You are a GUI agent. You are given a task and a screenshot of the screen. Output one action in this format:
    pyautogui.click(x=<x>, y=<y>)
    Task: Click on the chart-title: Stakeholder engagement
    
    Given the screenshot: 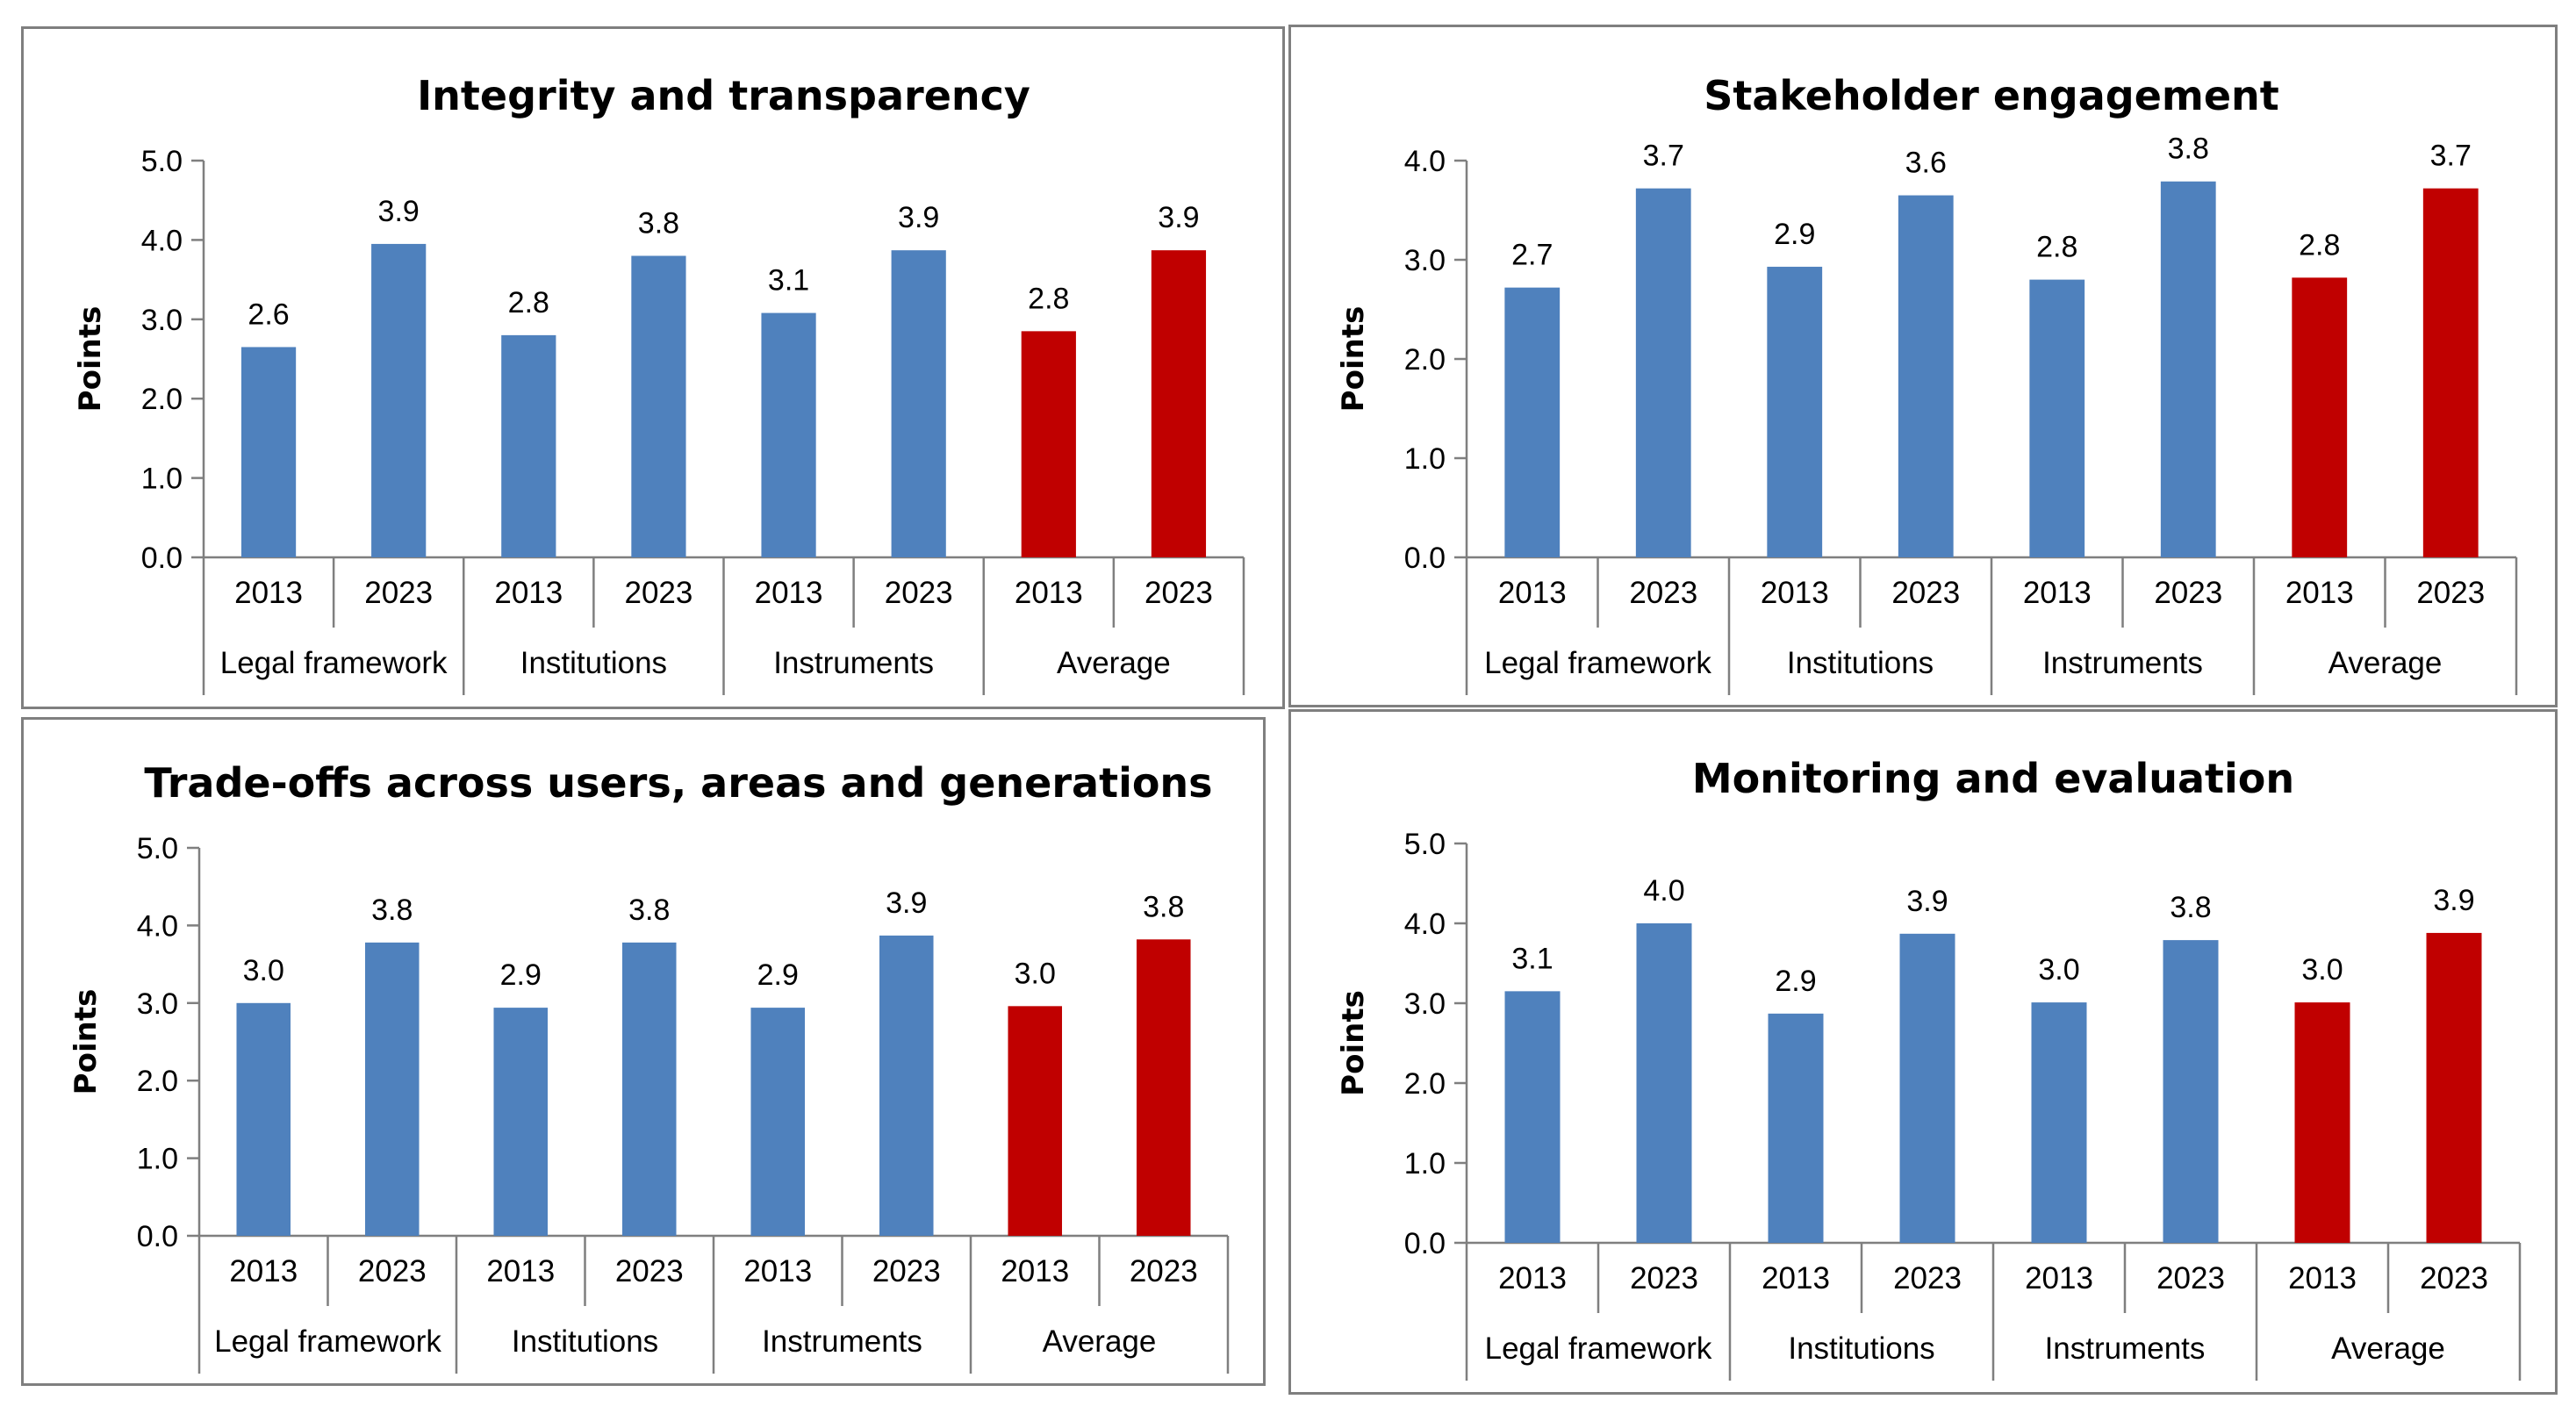 What is the action you would take?
    pyautogui.click(x=1991, y=95)
    